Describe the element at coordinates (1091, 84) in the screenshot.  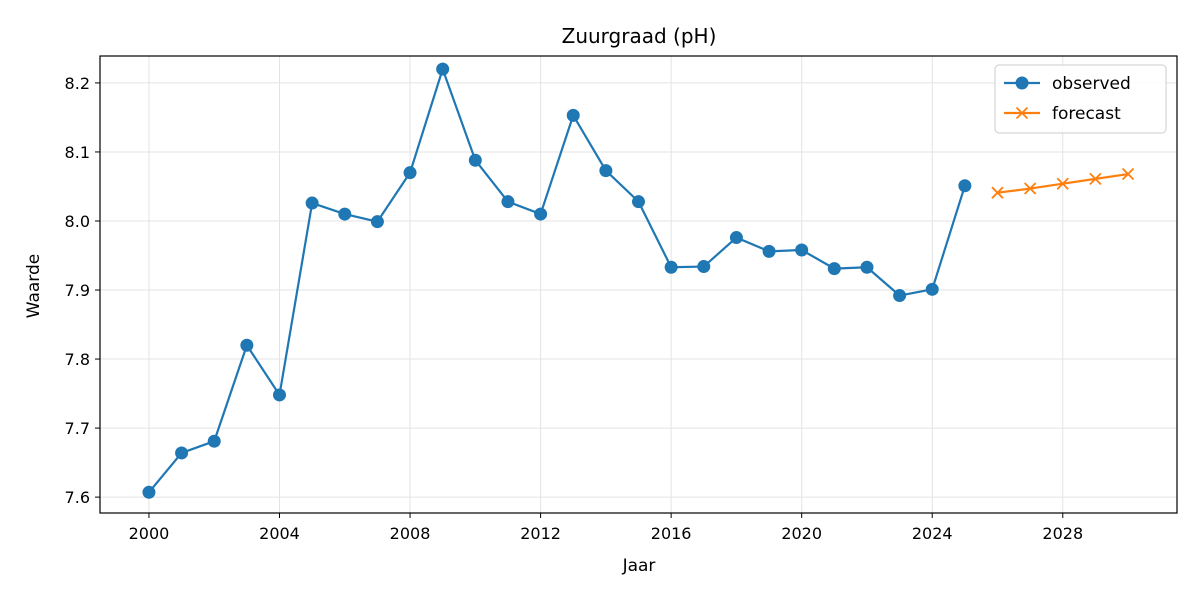
I see `legend-label: observed` at that location.